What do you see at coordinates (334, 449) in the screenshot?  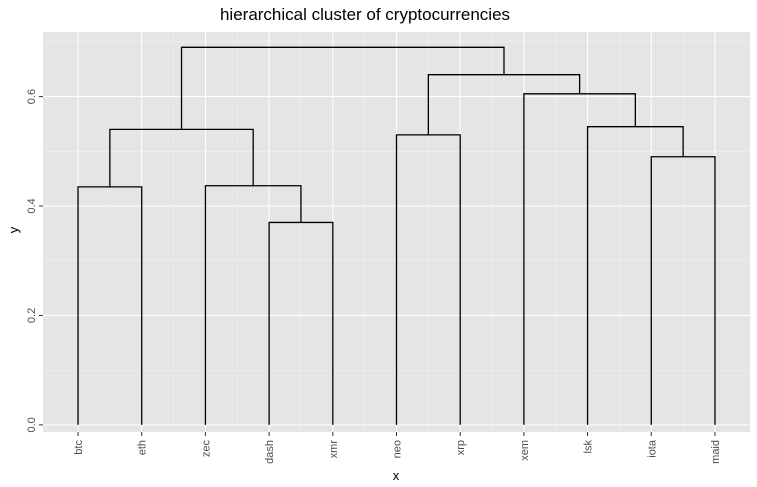 I see `x-tick-label-xmr: xmr` at bounding box center [334, 449].